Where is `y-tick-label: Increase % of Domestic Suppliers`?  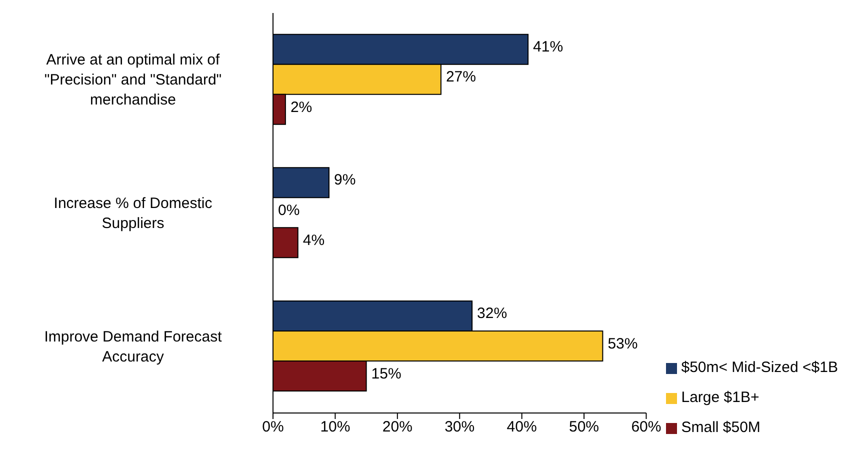
y-tick-label: Increase % of Domestic Suppliers is located at coordinates (133, 213).